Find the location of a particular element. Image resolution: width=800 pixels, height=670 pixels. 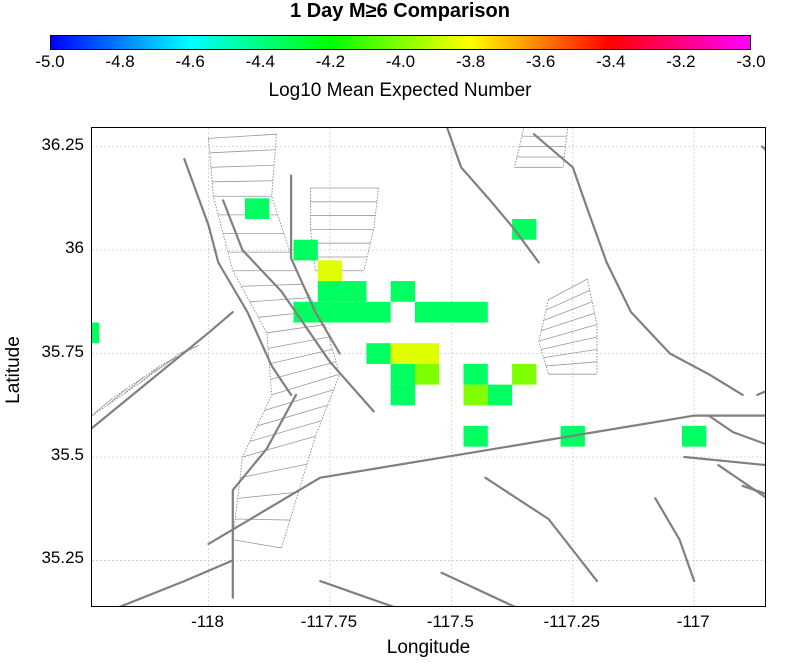

map-title: 1 Day M≥6 Comparison is located at coordinates (400, 11).